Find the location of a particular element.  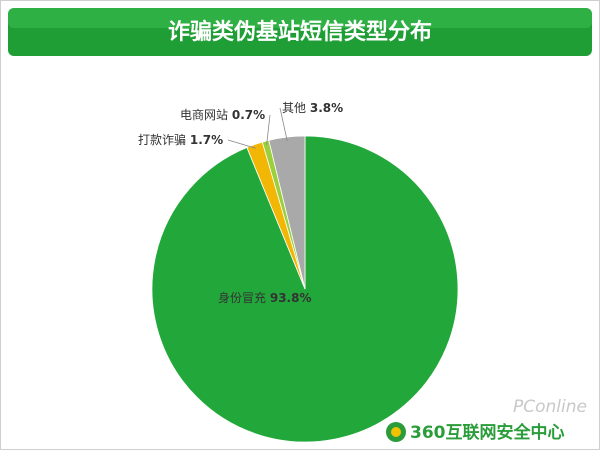

chart-title: 诈骗类伪基站短信类型分布 is located at coordinates (300, 32).